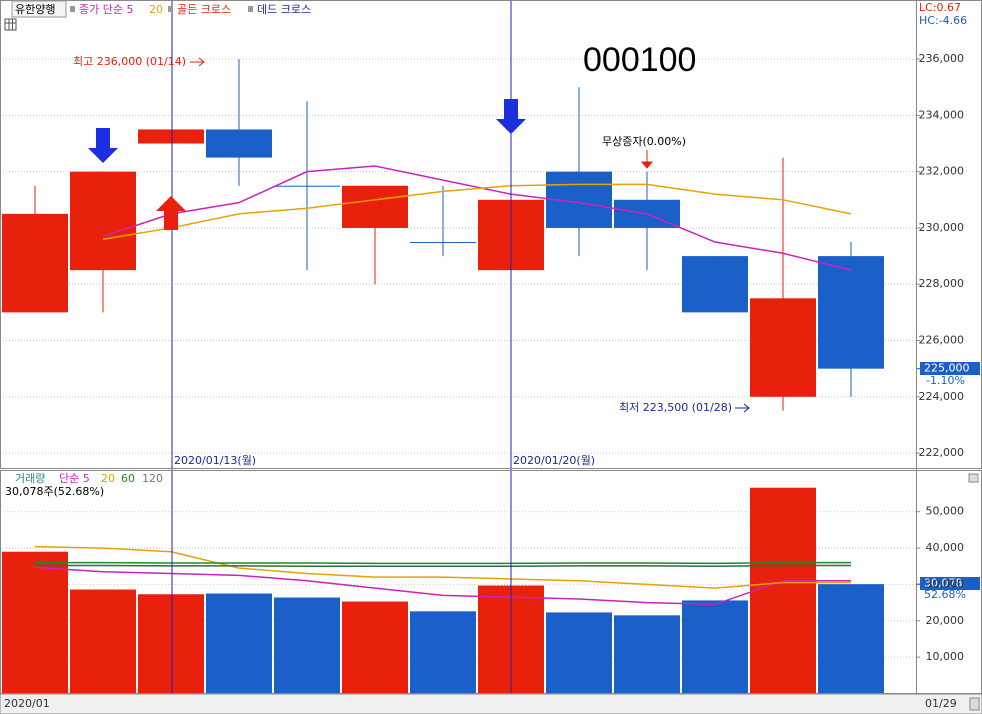  Describe the element at coordinates (943, 20) in the screenshot. I see `hc-value: HC:-4.66` at that location.